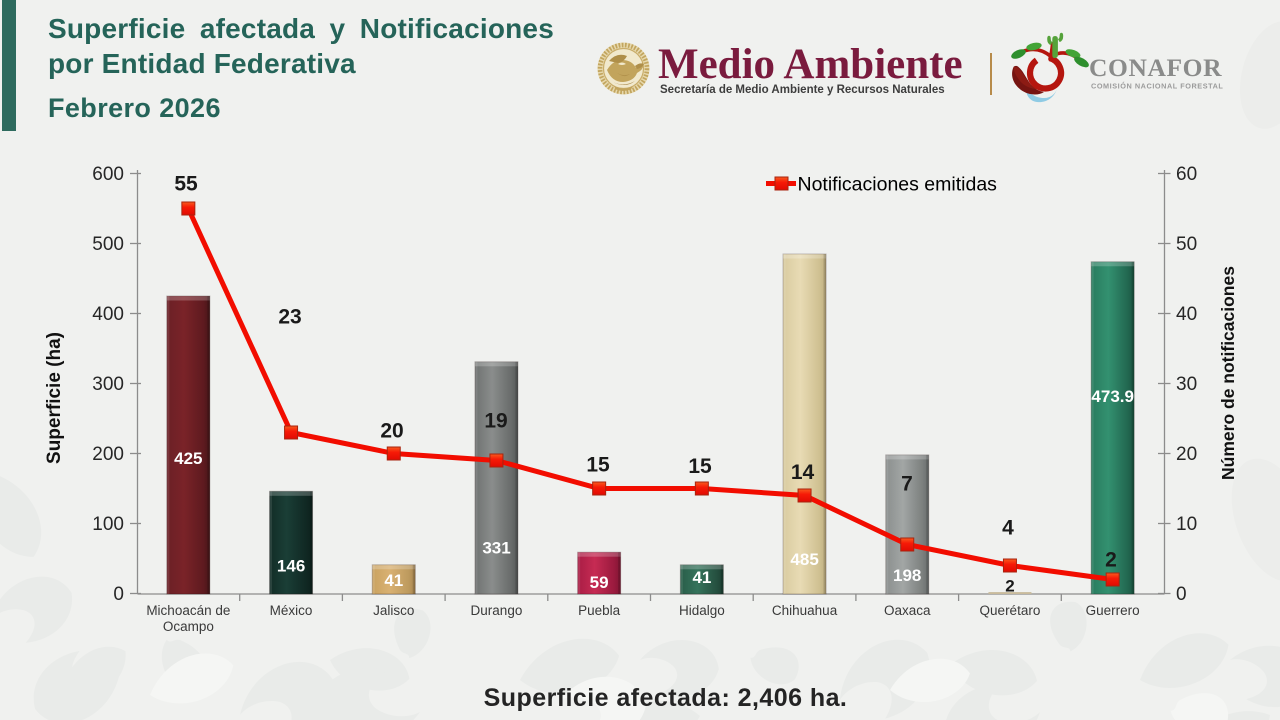 This screenshot has width=1280, height=720. What do you see at coordinates (108, 174) in the screenshot?
I see `svg-text: 600` at bounding box center [108, 174].